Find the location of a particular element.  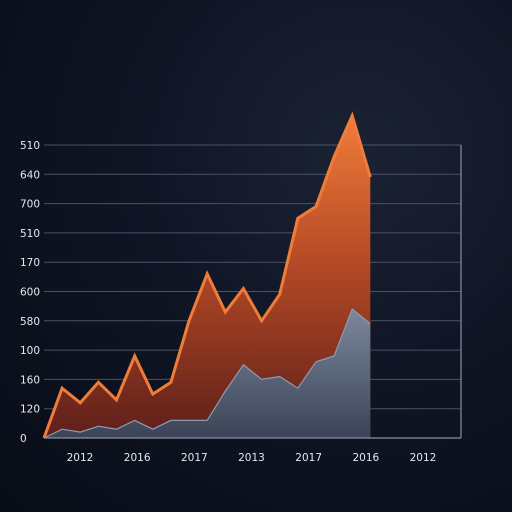

x-axis-tick-labels: 2012 2016 2017 2013 2017 2016 2012 is located at coordinates (252, 458).